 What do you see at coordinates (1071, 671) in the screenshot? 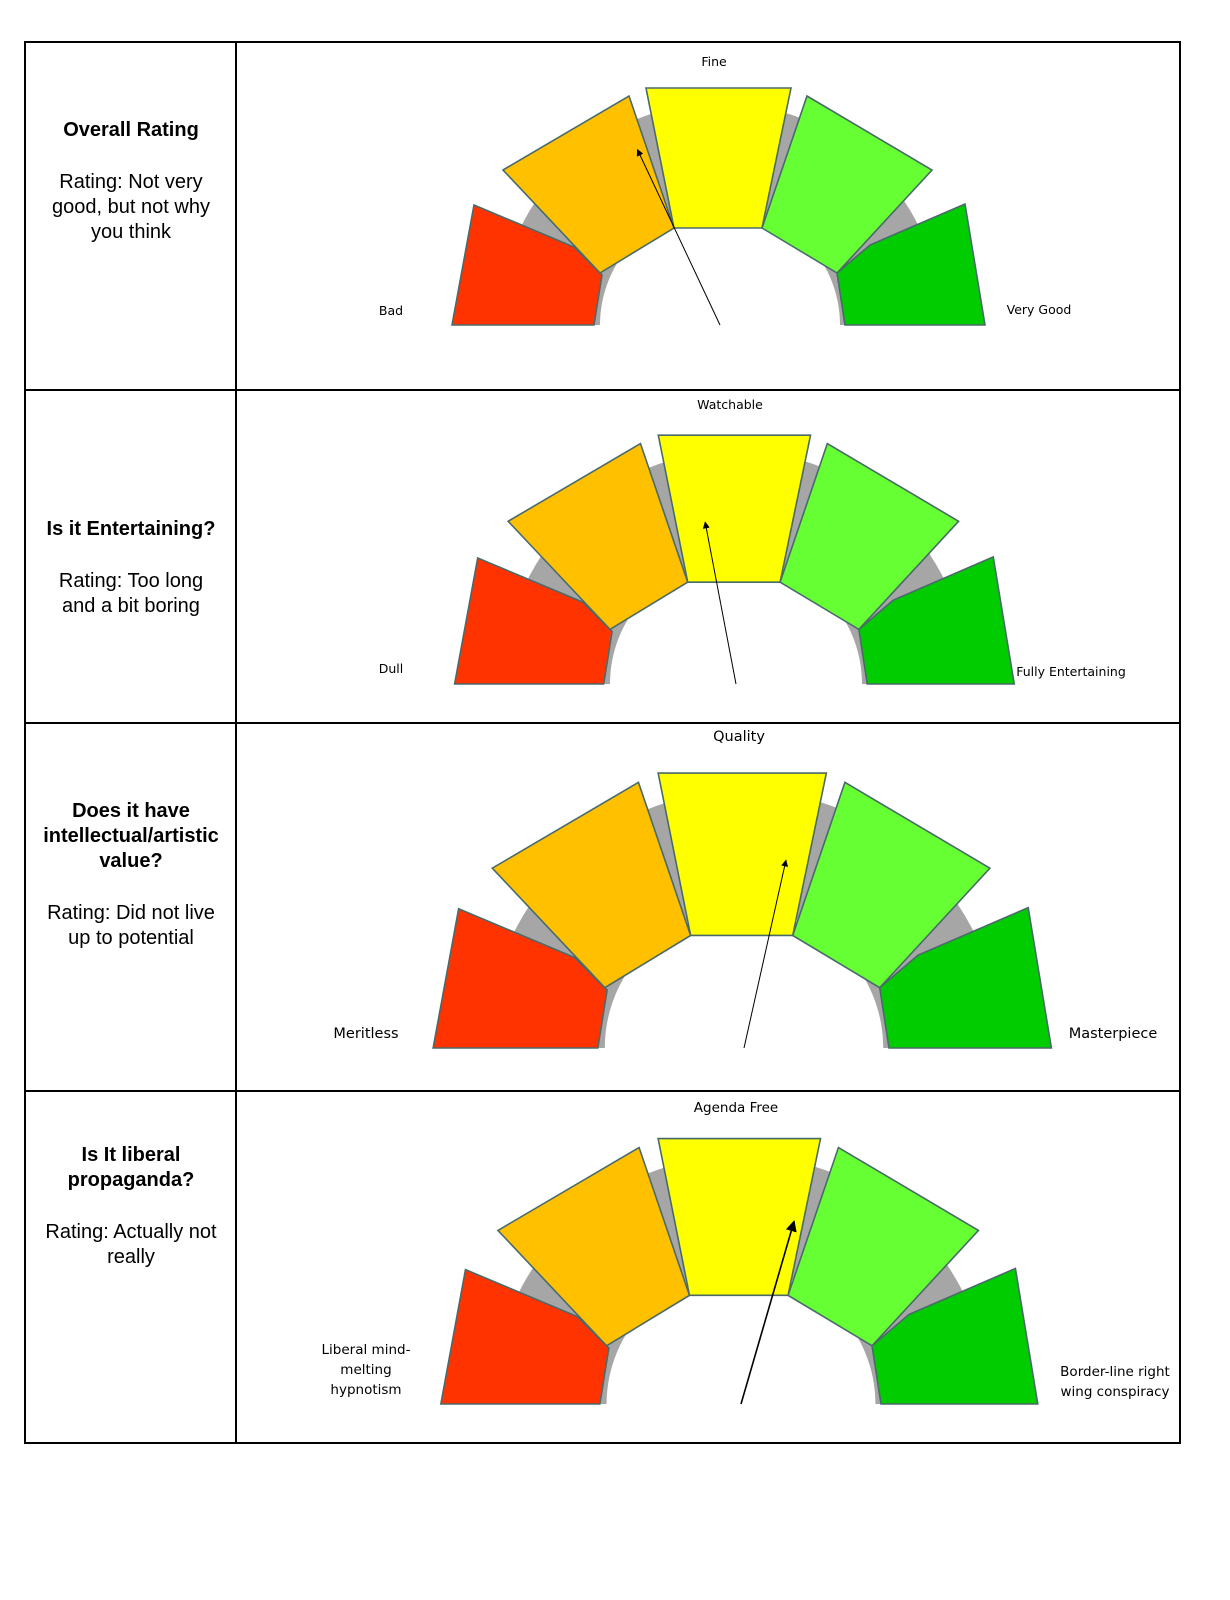
I see `gauge-right-label: Fully Entertaining` at bounding box center [1071, 671].